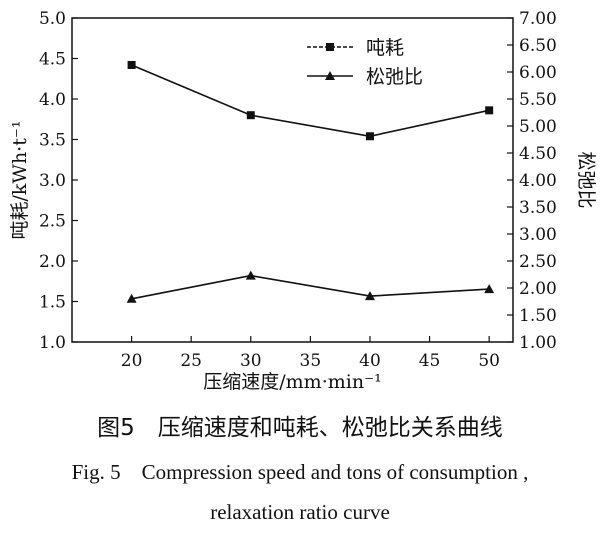 Image resolution: width=600 pixels, height=539 pixels. Describe the element at coordinates (538, 154) in the screenshot. I see `y-right-tick-label: 4.50` at that location.